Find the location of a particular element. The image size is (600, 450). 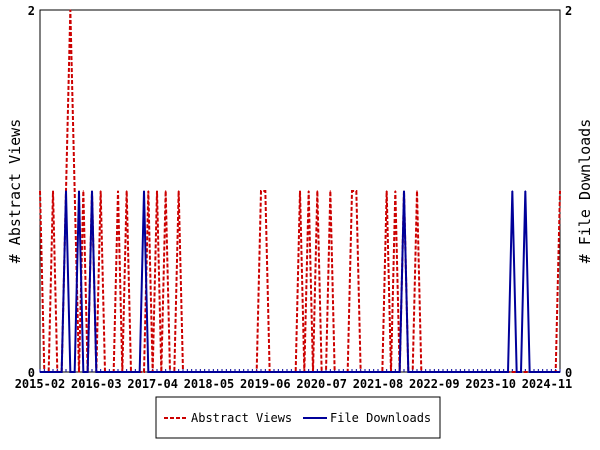

x-tick-label: 2023-10 is located at coordinates (490, 384).